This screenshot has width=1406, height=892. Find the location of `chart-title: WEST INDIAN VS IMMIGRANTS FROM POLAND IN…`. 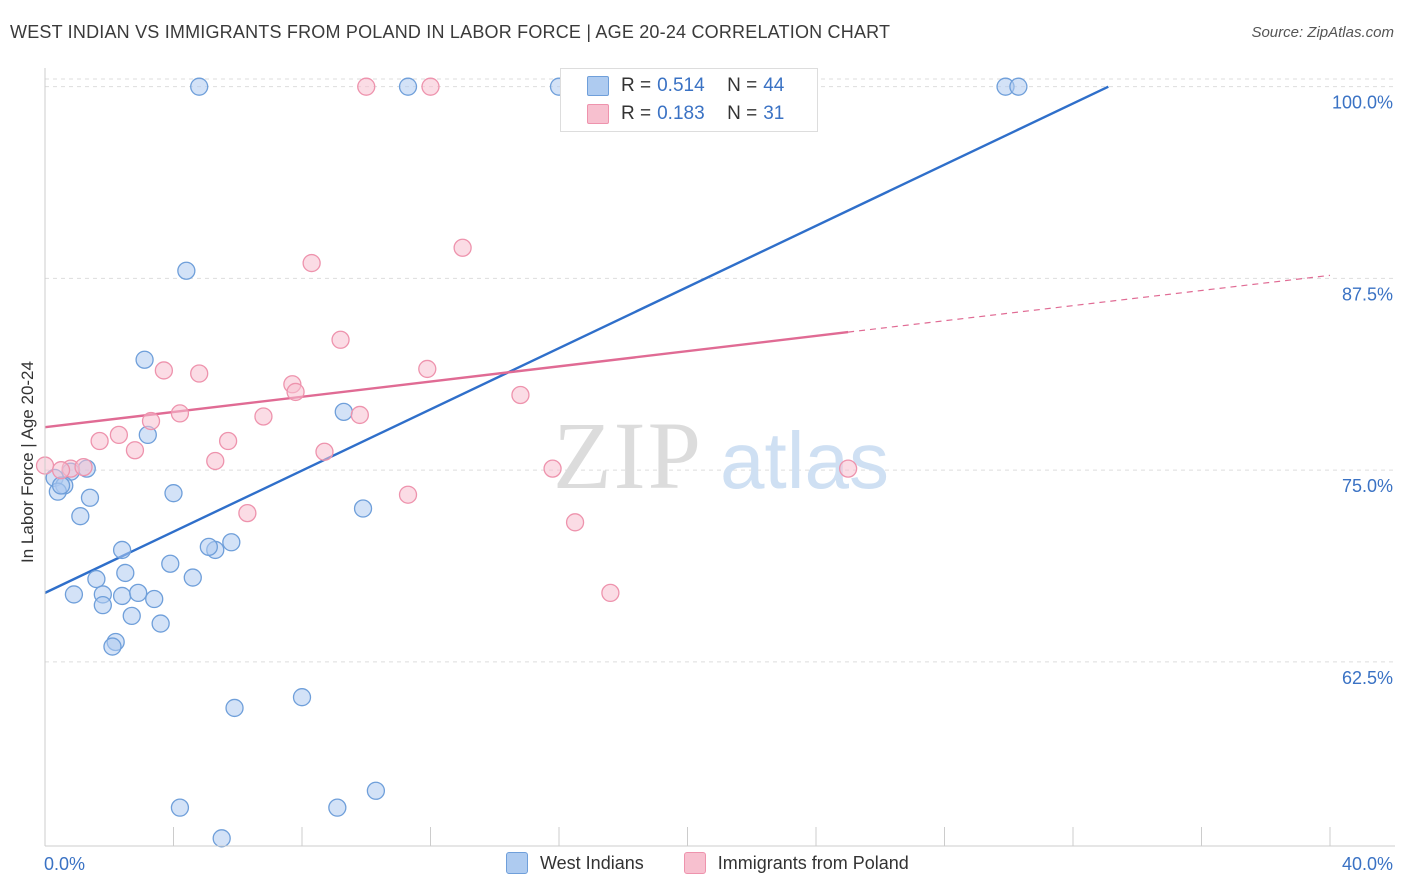

chart-title: WEST INDIAN VS IMMIGRANTS FROM POLAND IN… is located at coordinates (450, 32).